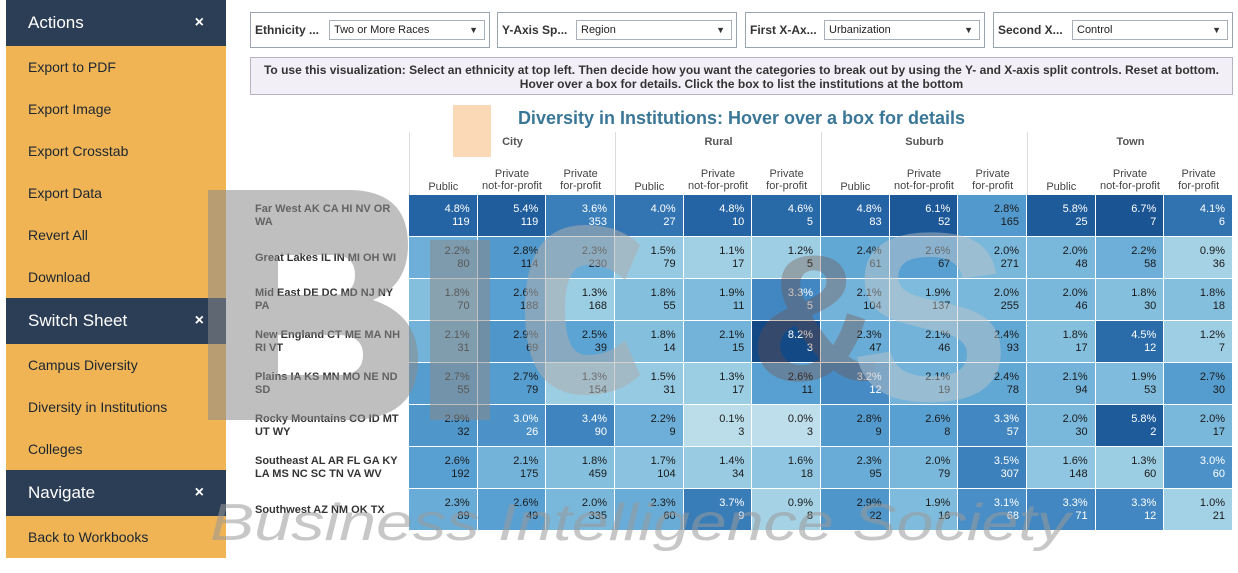 This screenshot has width=1238, height=573. What do you see at coordinates (786, 342) in the screenshot?
I see `heatmap-cell: 8.2% 3` at bounding box center [786, 342].